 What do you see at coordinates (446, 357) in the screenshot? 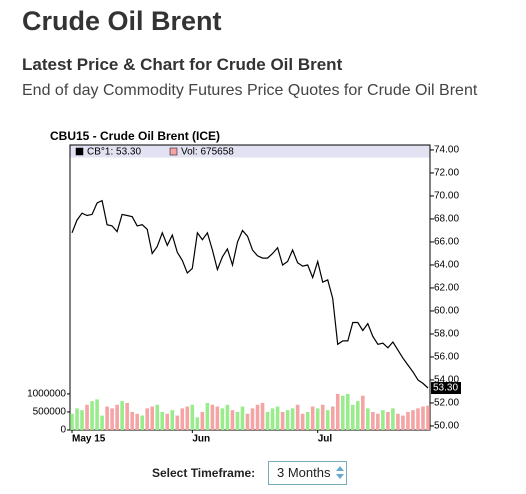
I see `y-tick-label: 56.00` at bounding box center [446, 357].